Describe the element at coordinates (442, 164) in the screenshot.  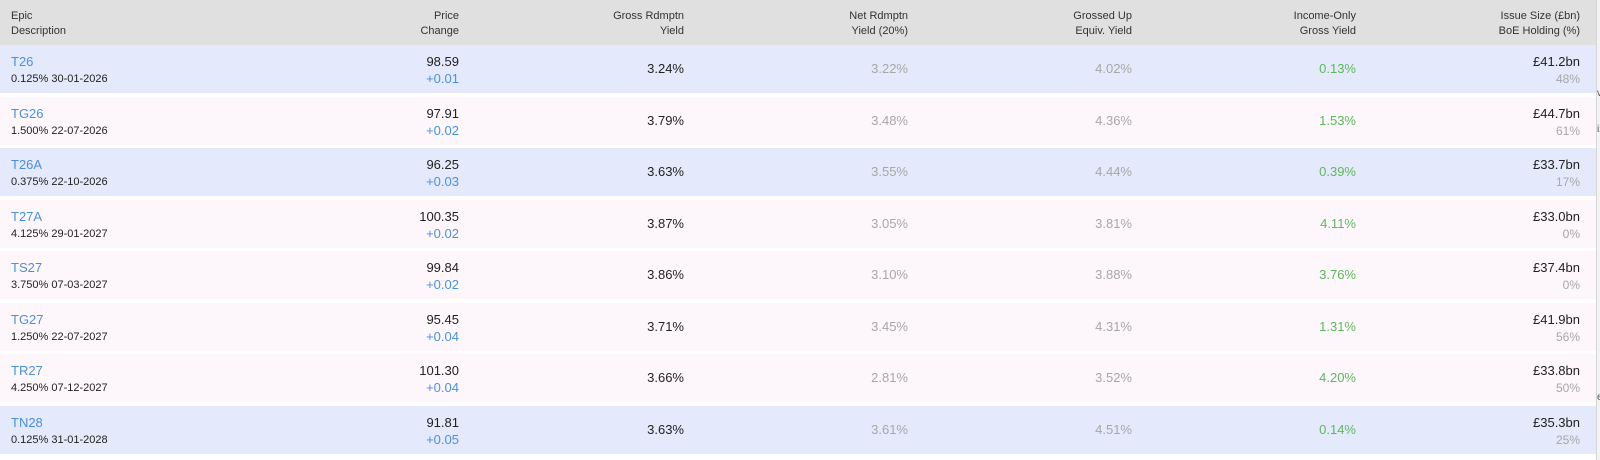
I see `price-value: 96.25` at that location.